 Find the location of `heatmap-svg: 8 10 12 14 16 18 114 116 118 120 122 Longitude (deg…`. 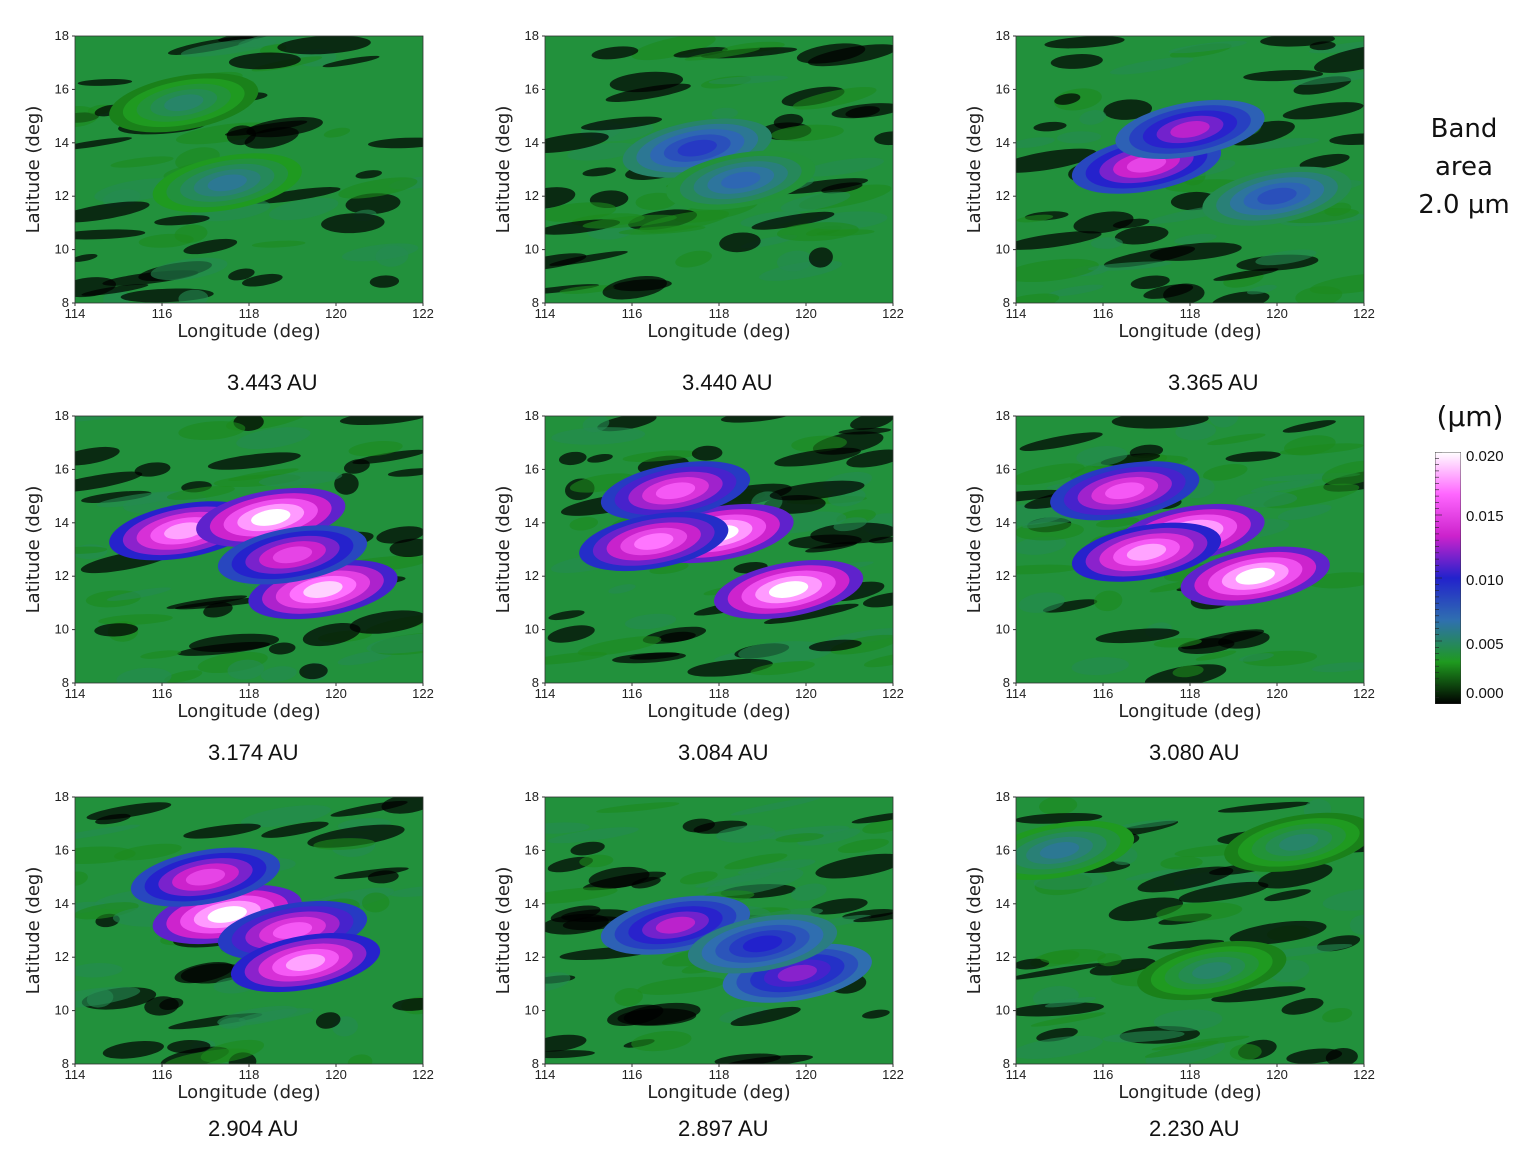

heatmap-svg: 8 10 12 14 16 18 114 116 118 120 122 Longitude (deg… is located at coordinates (698, 565).